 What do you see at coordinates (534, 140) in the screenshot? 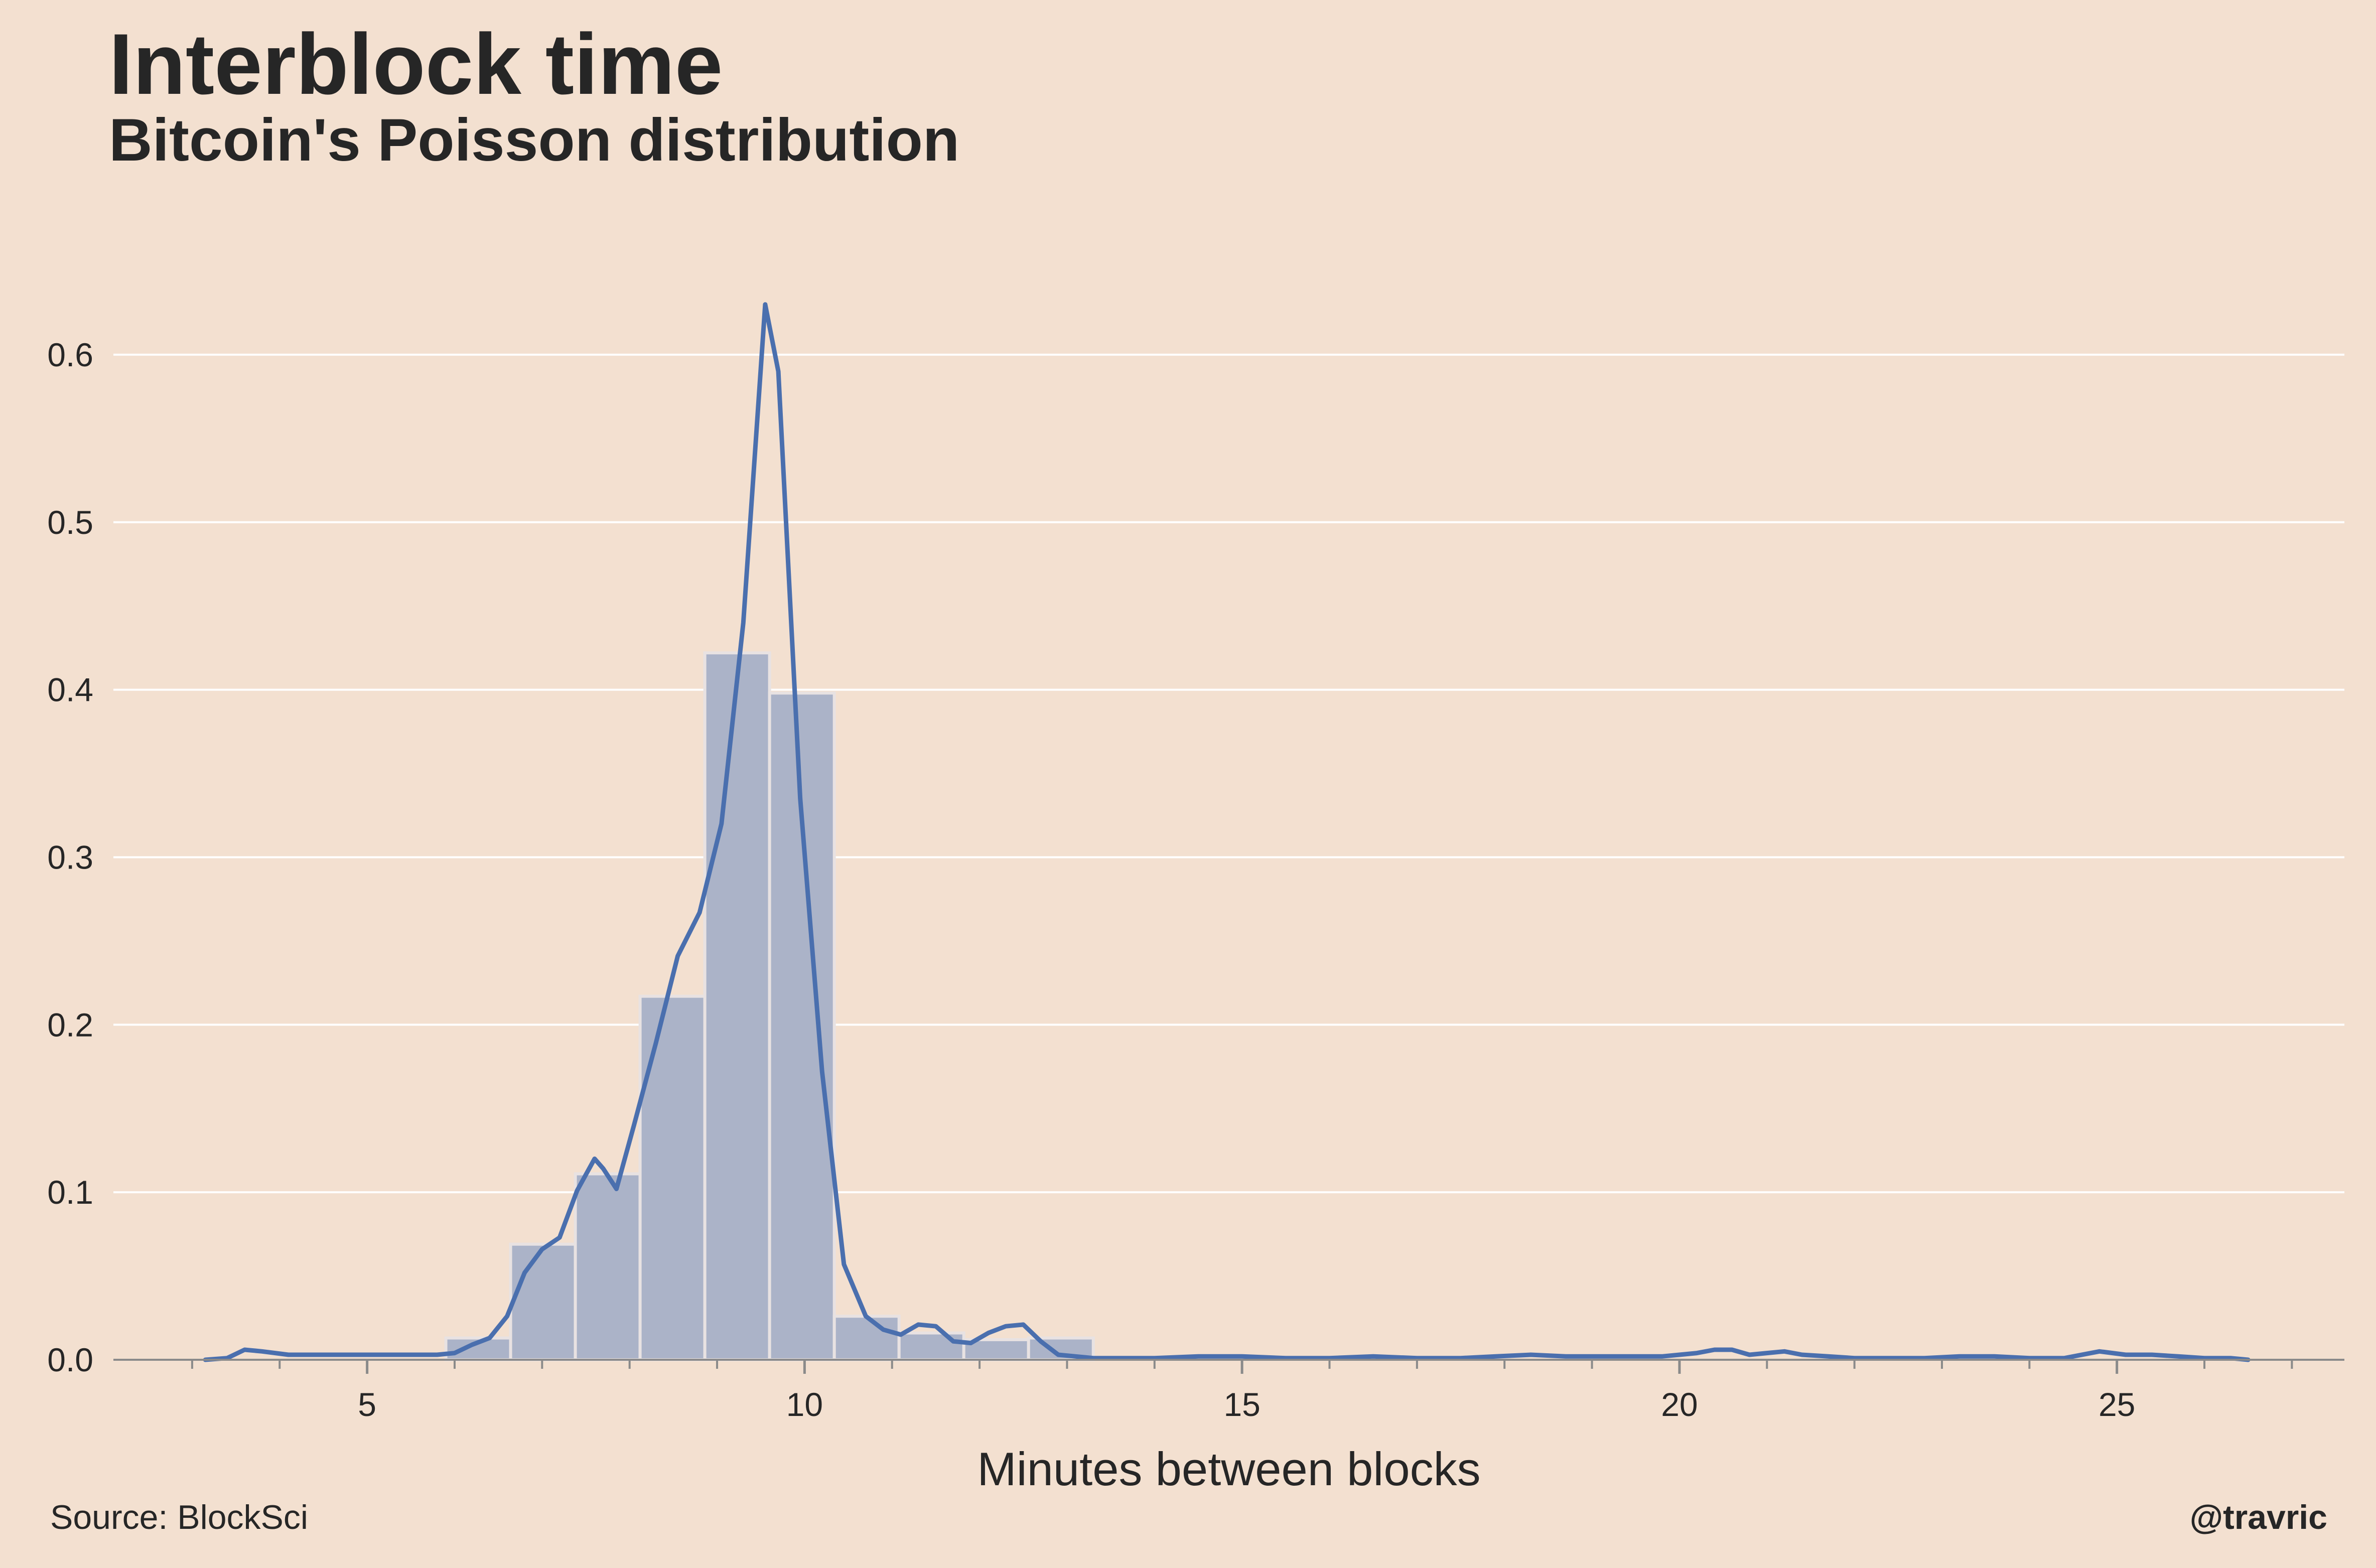
I see `chart-subtitle: Bitcoin's Poisson distribution` at bounding box center [534, 140].